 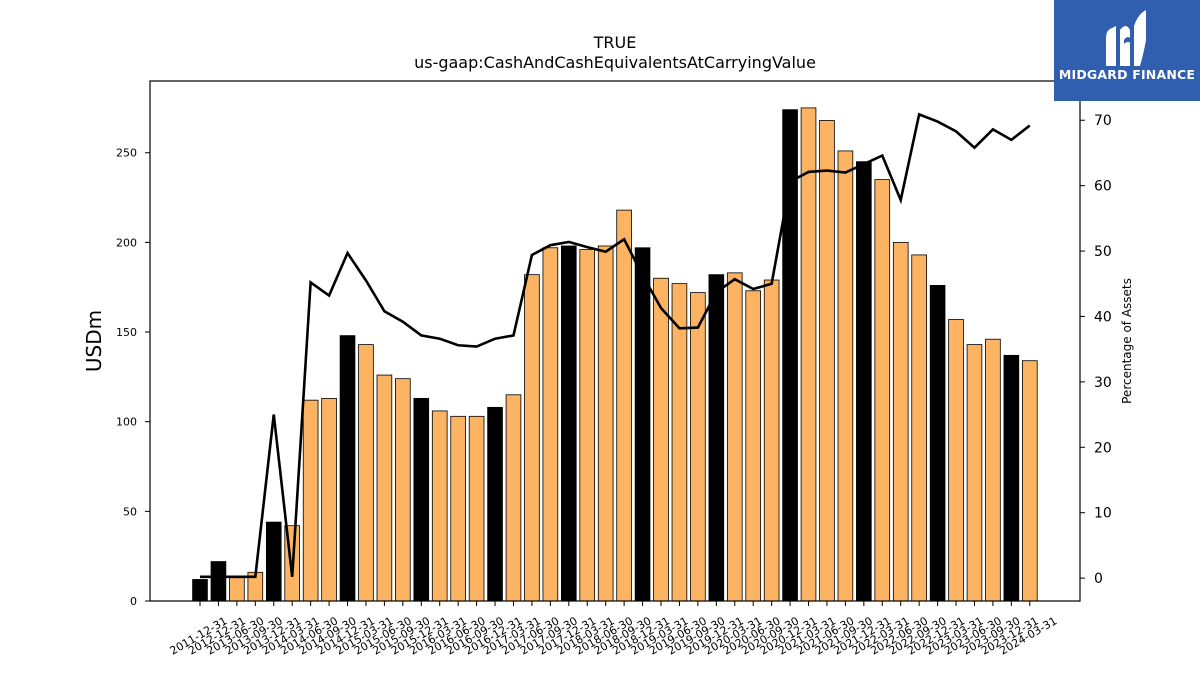 What do you see at coordinates (126, 332) in the screenshot?
I see `y-tick-label: 150` at bounding box center [126, 332].